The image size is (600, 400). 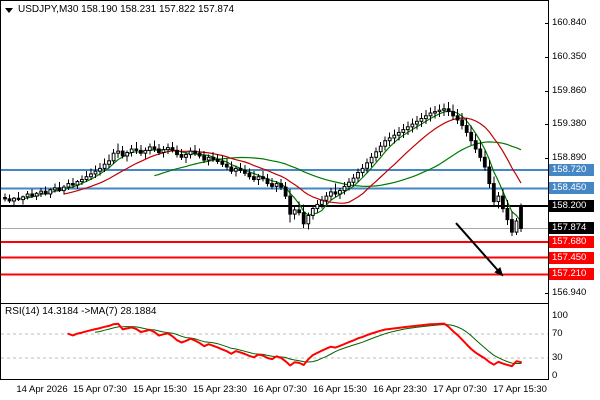 What do you see at coordinates (274, 0) in the screenshot?
I see `window-top-border` at bounding box center [274, 0].